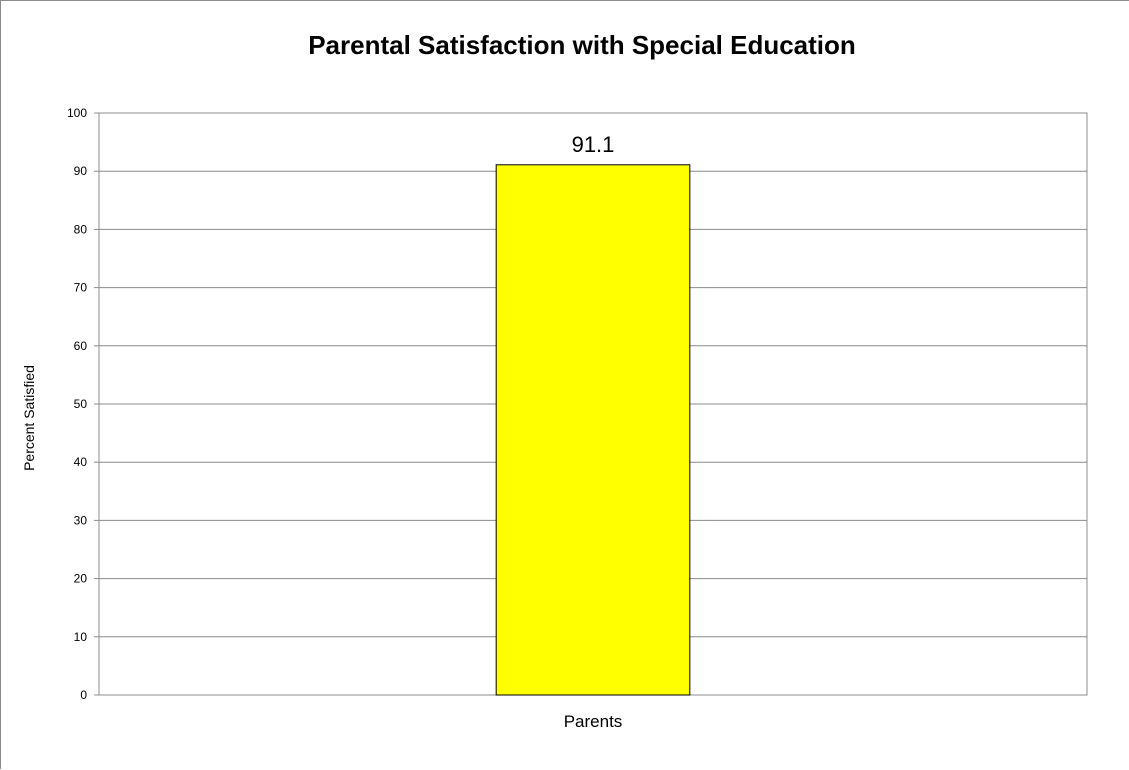 Image resolution: width=1129 pixels, height=770 pixels. What do you see at coordinates (593, 430) in the screenshot?
I see `bar` at bounding box center [593, 430].